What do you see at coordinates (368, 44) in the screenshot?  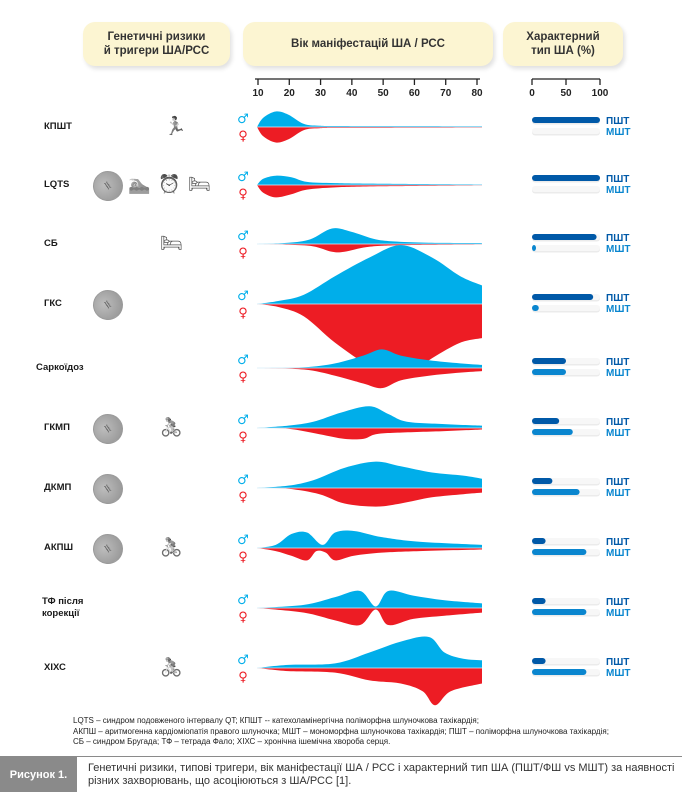 I see `header-age-text: Вік маніфестацій ША / РСС` at bounding box center [368, 44].